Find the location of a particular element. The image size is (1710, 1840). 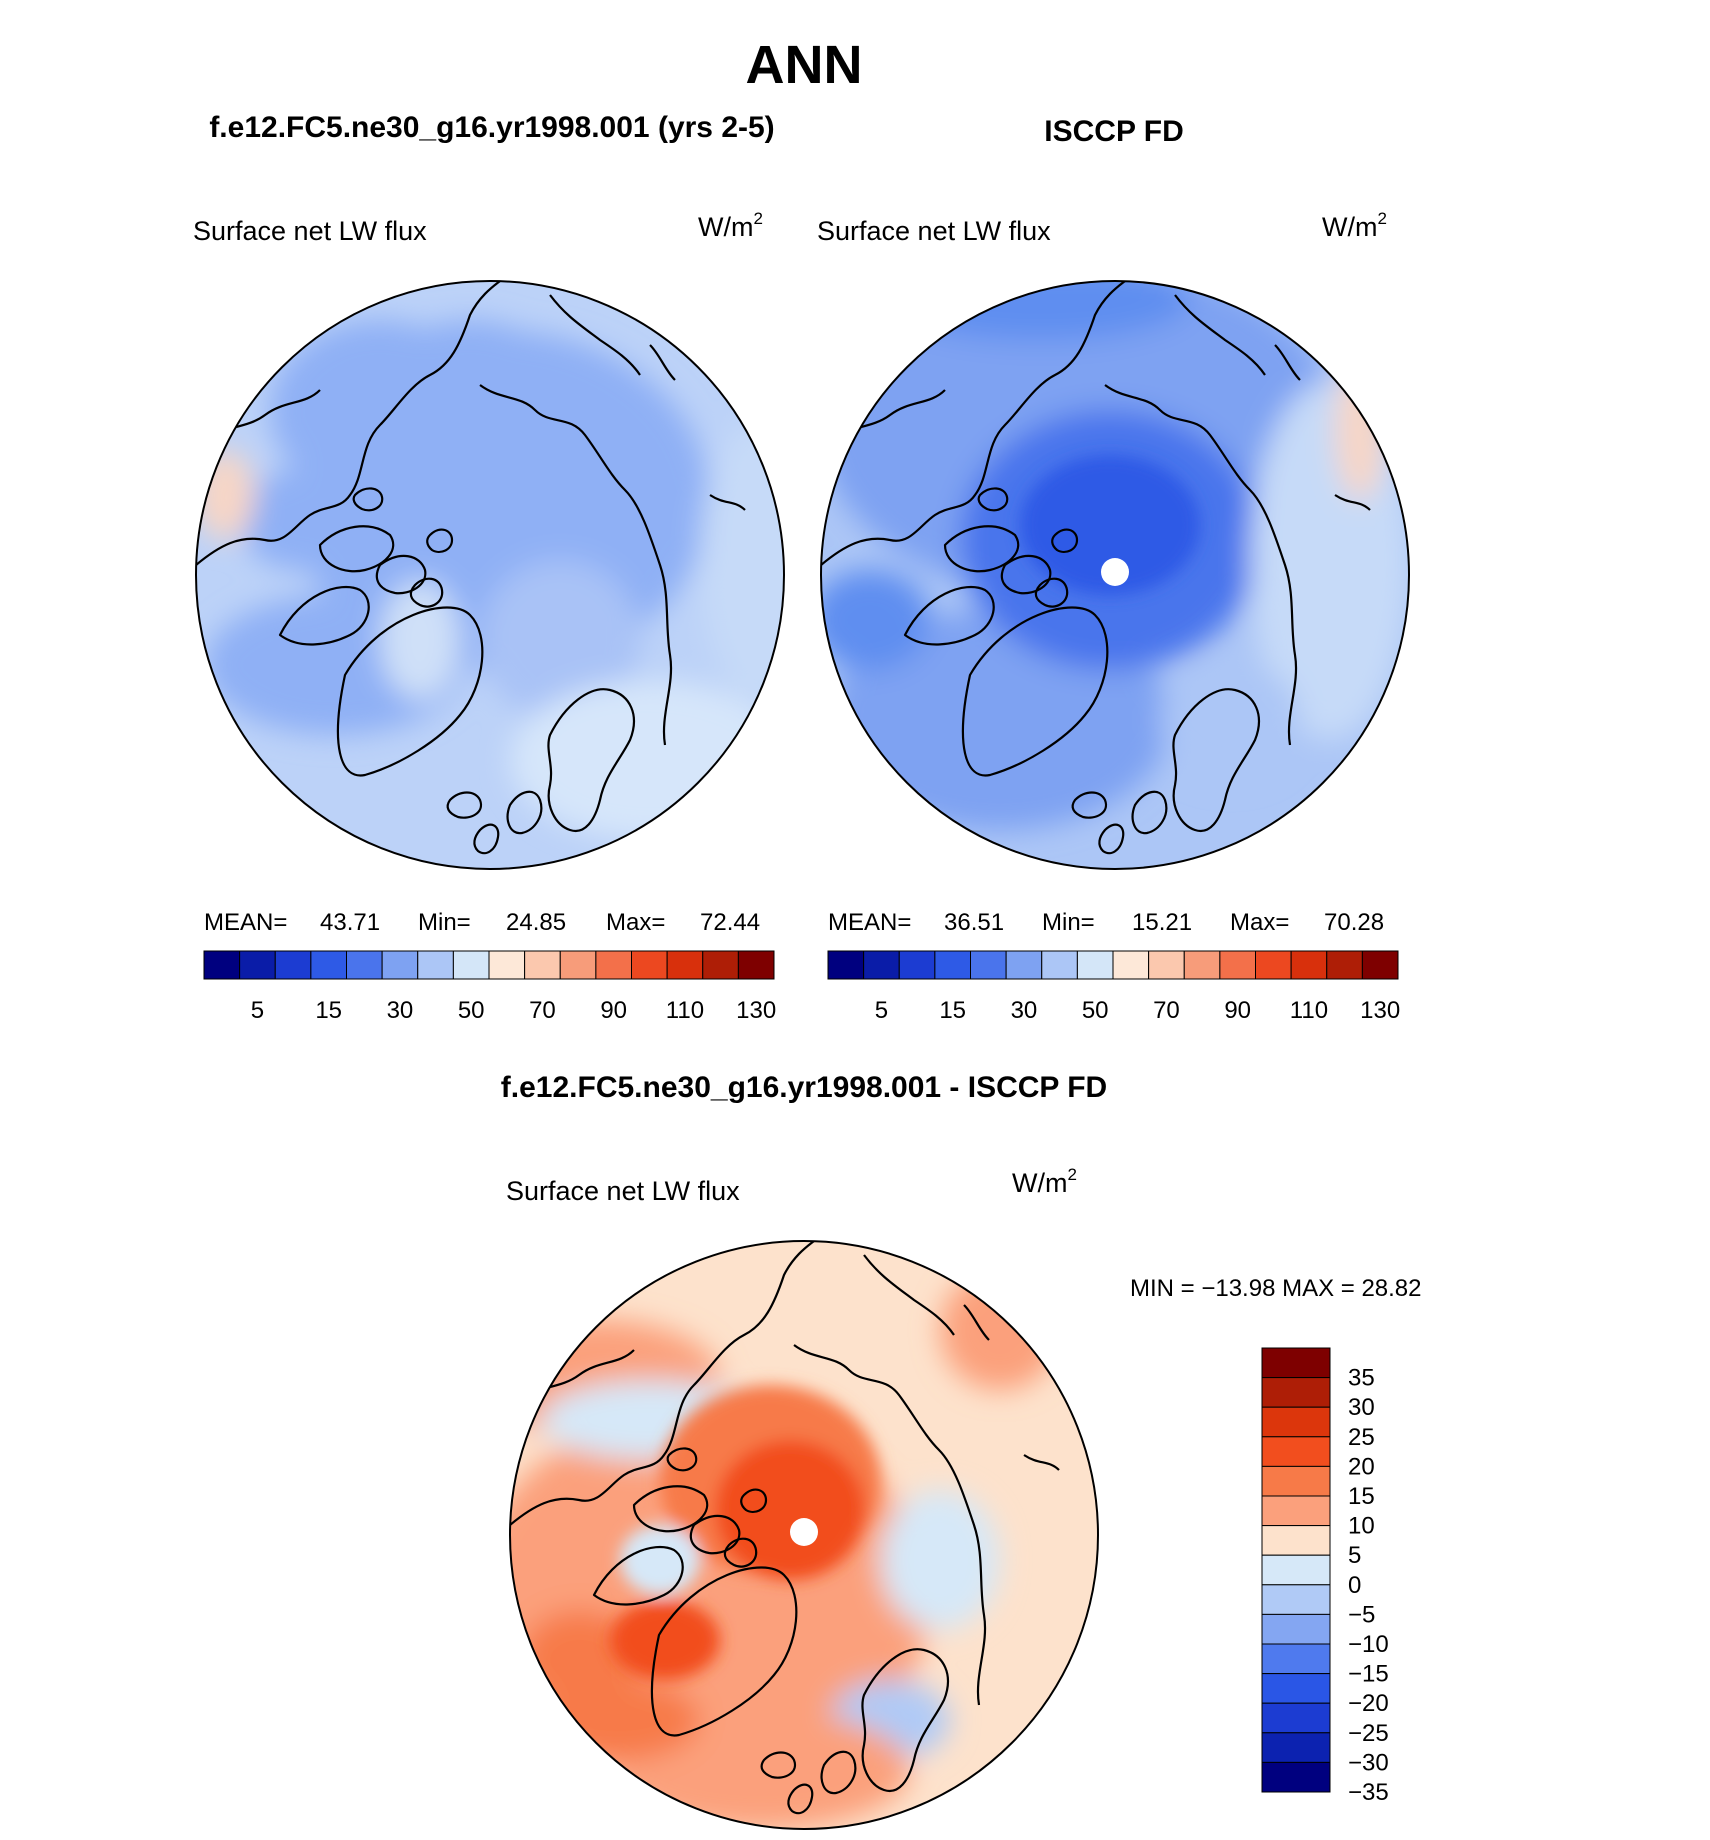

panel-diff-colorbar-tick-label: 10 is located at coordinates (1361, 1526).